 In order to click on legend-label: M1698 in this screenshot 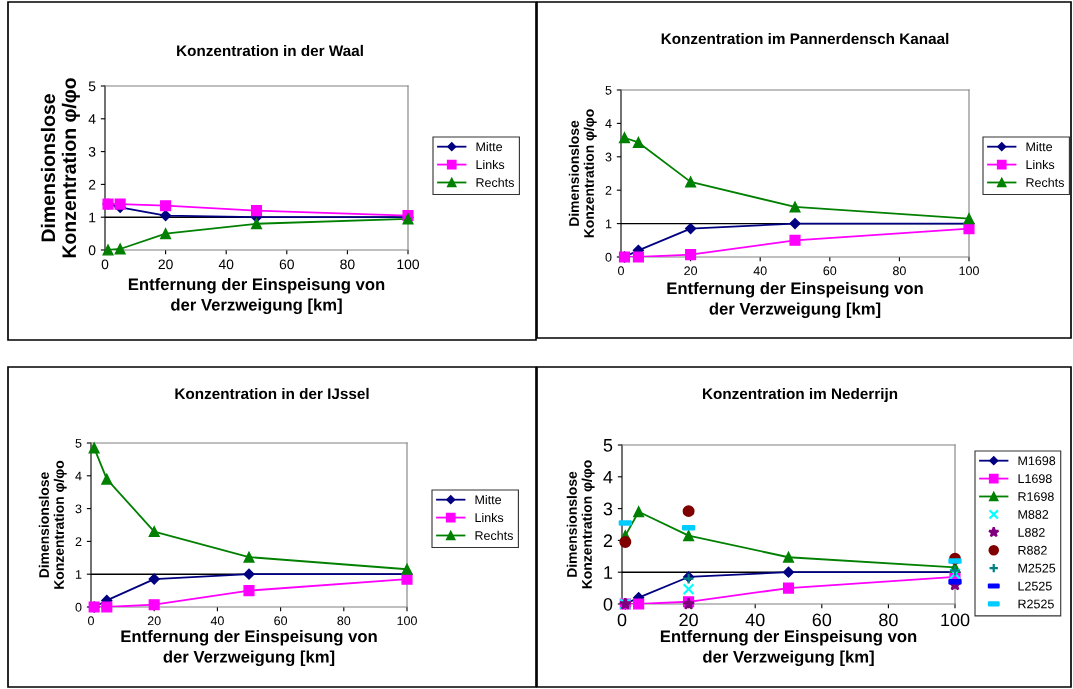, I will do `click(1037, 461)`.